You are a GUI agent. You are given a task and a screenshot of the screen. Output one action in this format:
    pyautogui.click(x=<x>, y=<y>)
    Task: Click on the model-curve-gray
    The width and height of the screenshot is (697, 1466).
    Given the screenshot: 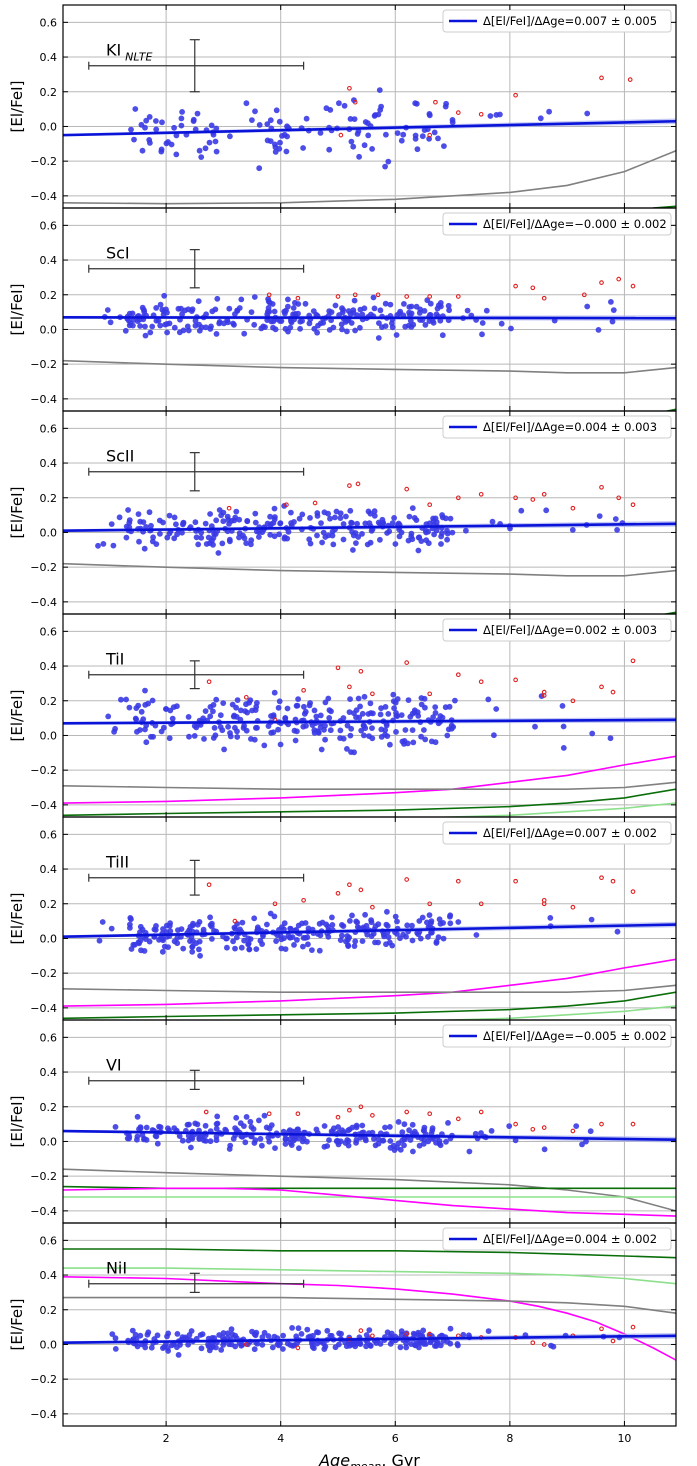 What is the action you would take?
    pyautogui.click(x=369, y=366)
    